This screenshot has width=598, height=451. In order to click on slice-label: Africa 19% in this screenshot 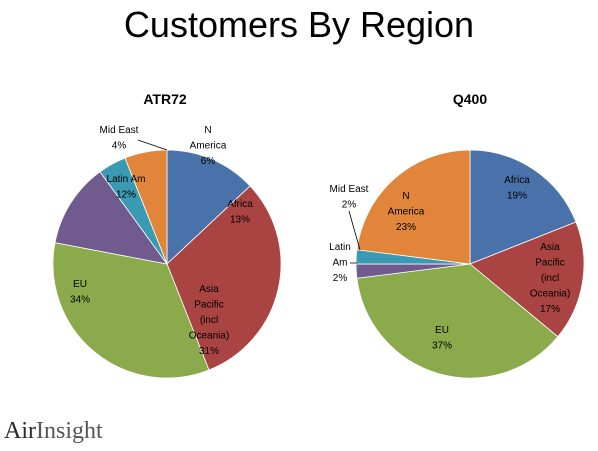, I will do `click(517, 188)`.